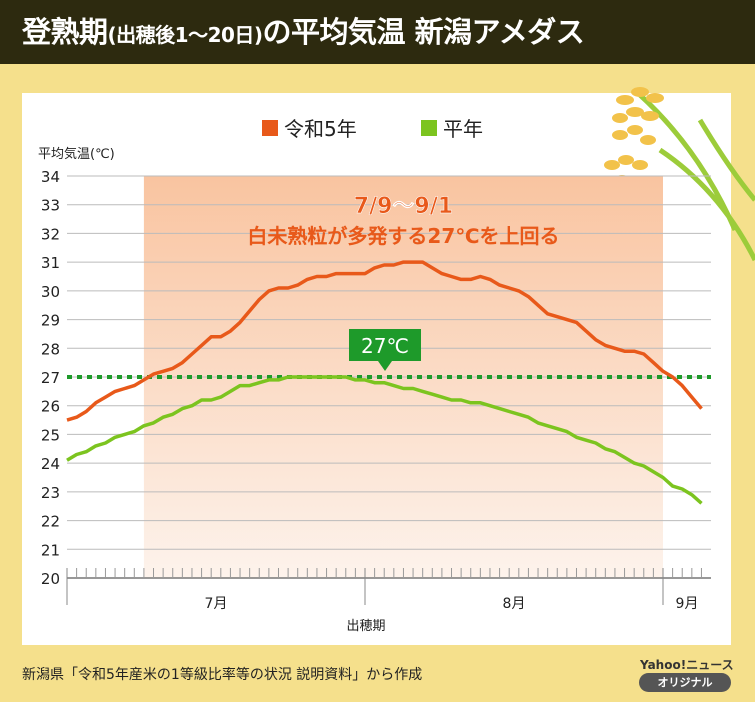 The height and width of the screenshot is (702, 755). I want to click on legend-swatch-r5, so click(270, 128).